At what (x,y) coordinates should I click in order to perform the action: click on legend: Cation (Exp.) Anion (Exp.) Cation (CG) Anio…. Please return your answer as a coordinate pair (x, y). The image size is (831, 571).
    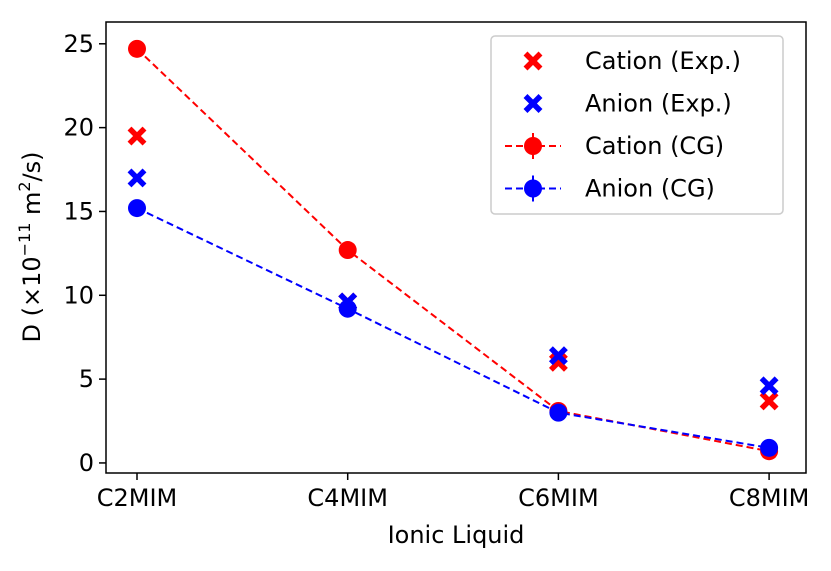
    Looking at the image, I should click on (637, 125).